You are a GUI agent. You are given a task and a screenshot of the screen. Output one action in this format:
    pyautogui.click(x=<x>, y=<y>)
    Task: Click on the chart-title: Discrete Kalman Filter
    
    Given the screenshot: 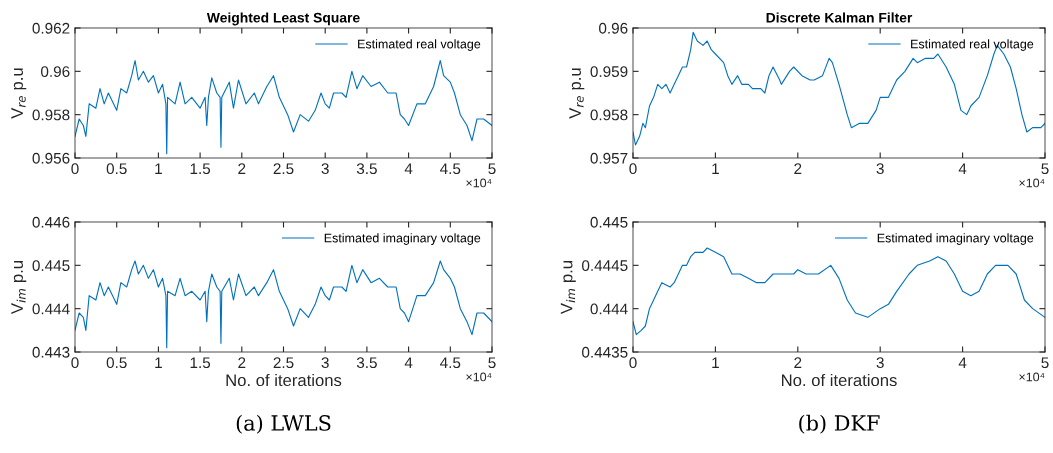 What is the action you would take?
    pyautogui.click(x=839, y=17)
    